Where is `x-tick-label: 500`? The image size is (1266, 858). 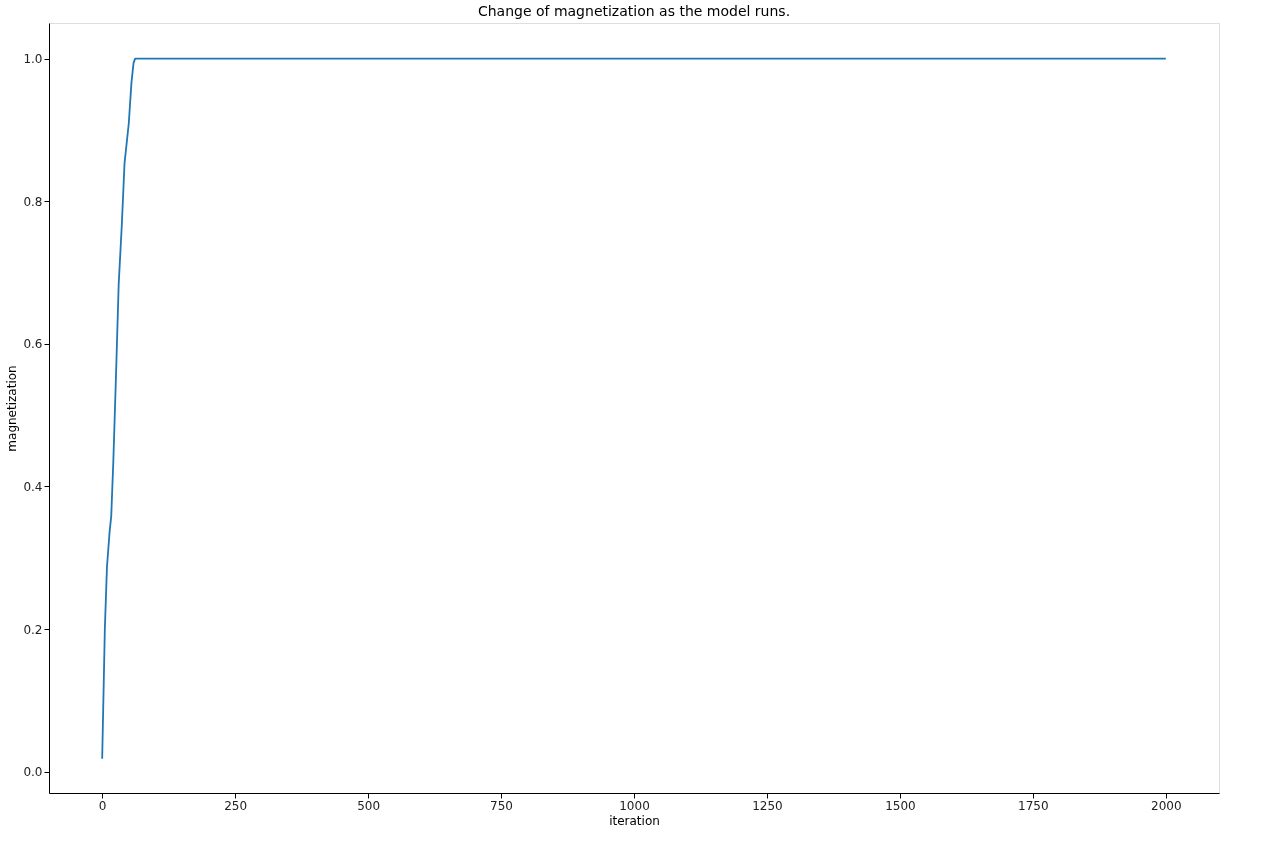 x-tick-label: 500 is located at coordinates (369, 805).